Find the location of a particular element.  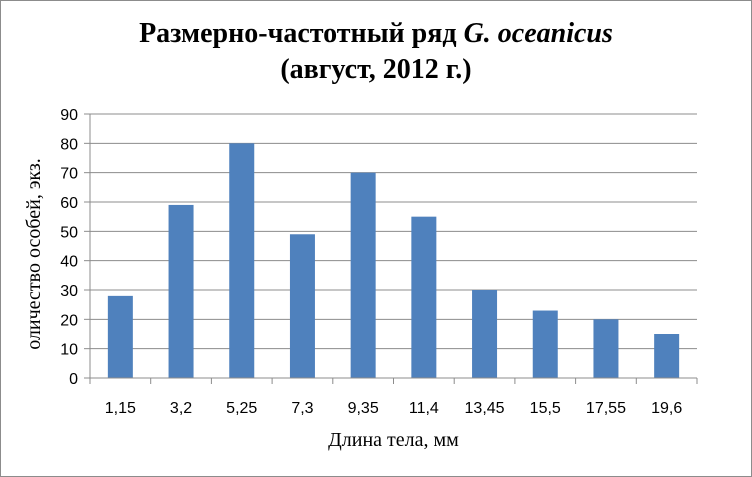

y-tick-label: 20 is located at coordinates (69, 320).